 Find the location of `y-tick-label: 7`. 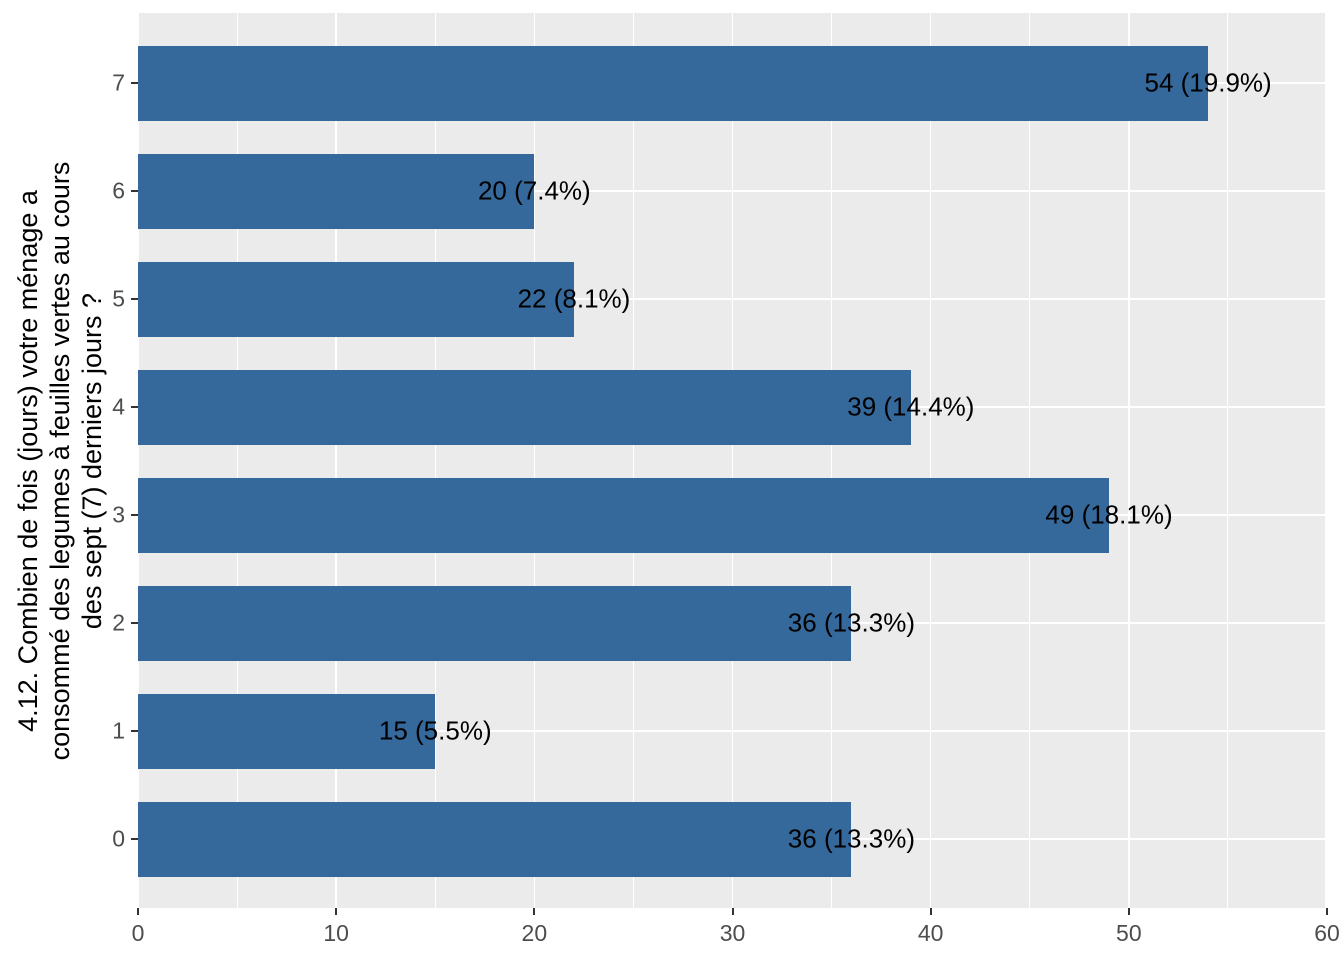

y-tick-label: 7 is located at coordinates (118, 82).